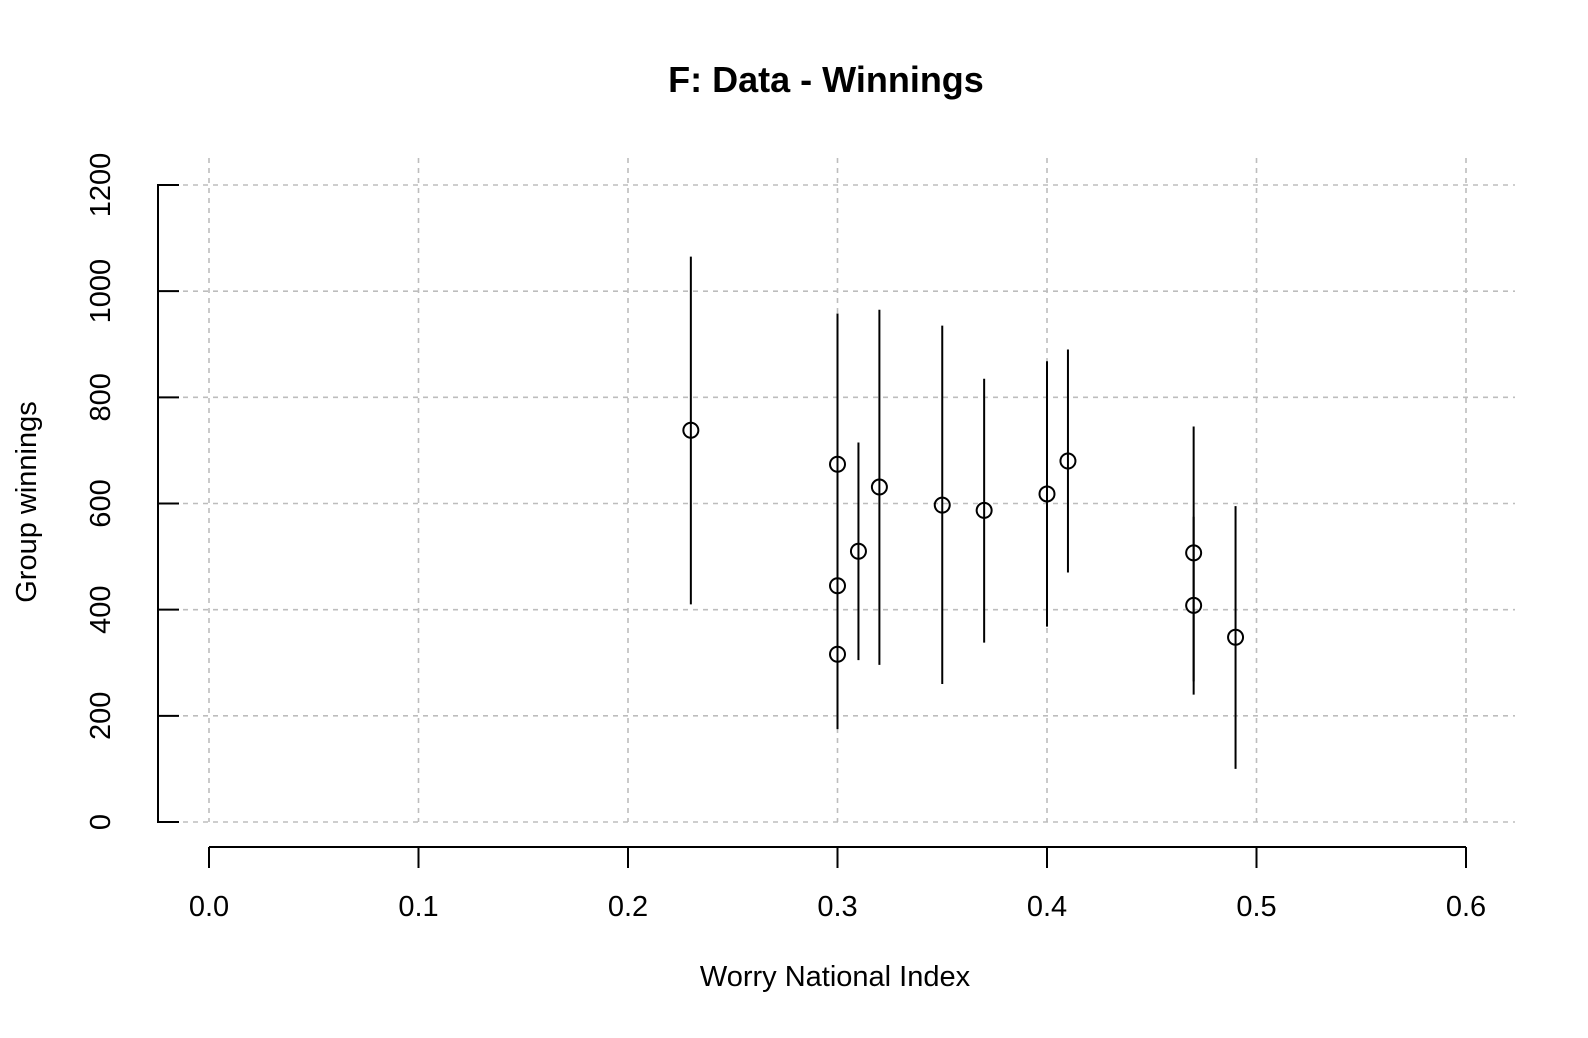  What do you see at coordinates (101, 291) in the screenshot?
I see `y-tick-label: 1000` at bounding box center [101, 291].